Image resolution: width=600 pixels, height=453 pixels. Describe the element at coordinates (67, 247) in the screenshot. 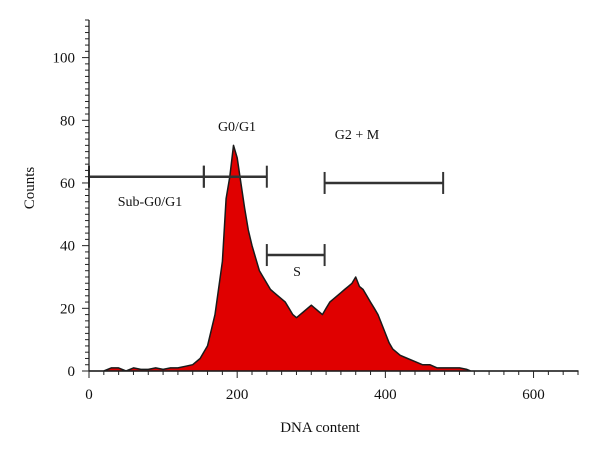

I see `y-tick-label: 40` at that location.